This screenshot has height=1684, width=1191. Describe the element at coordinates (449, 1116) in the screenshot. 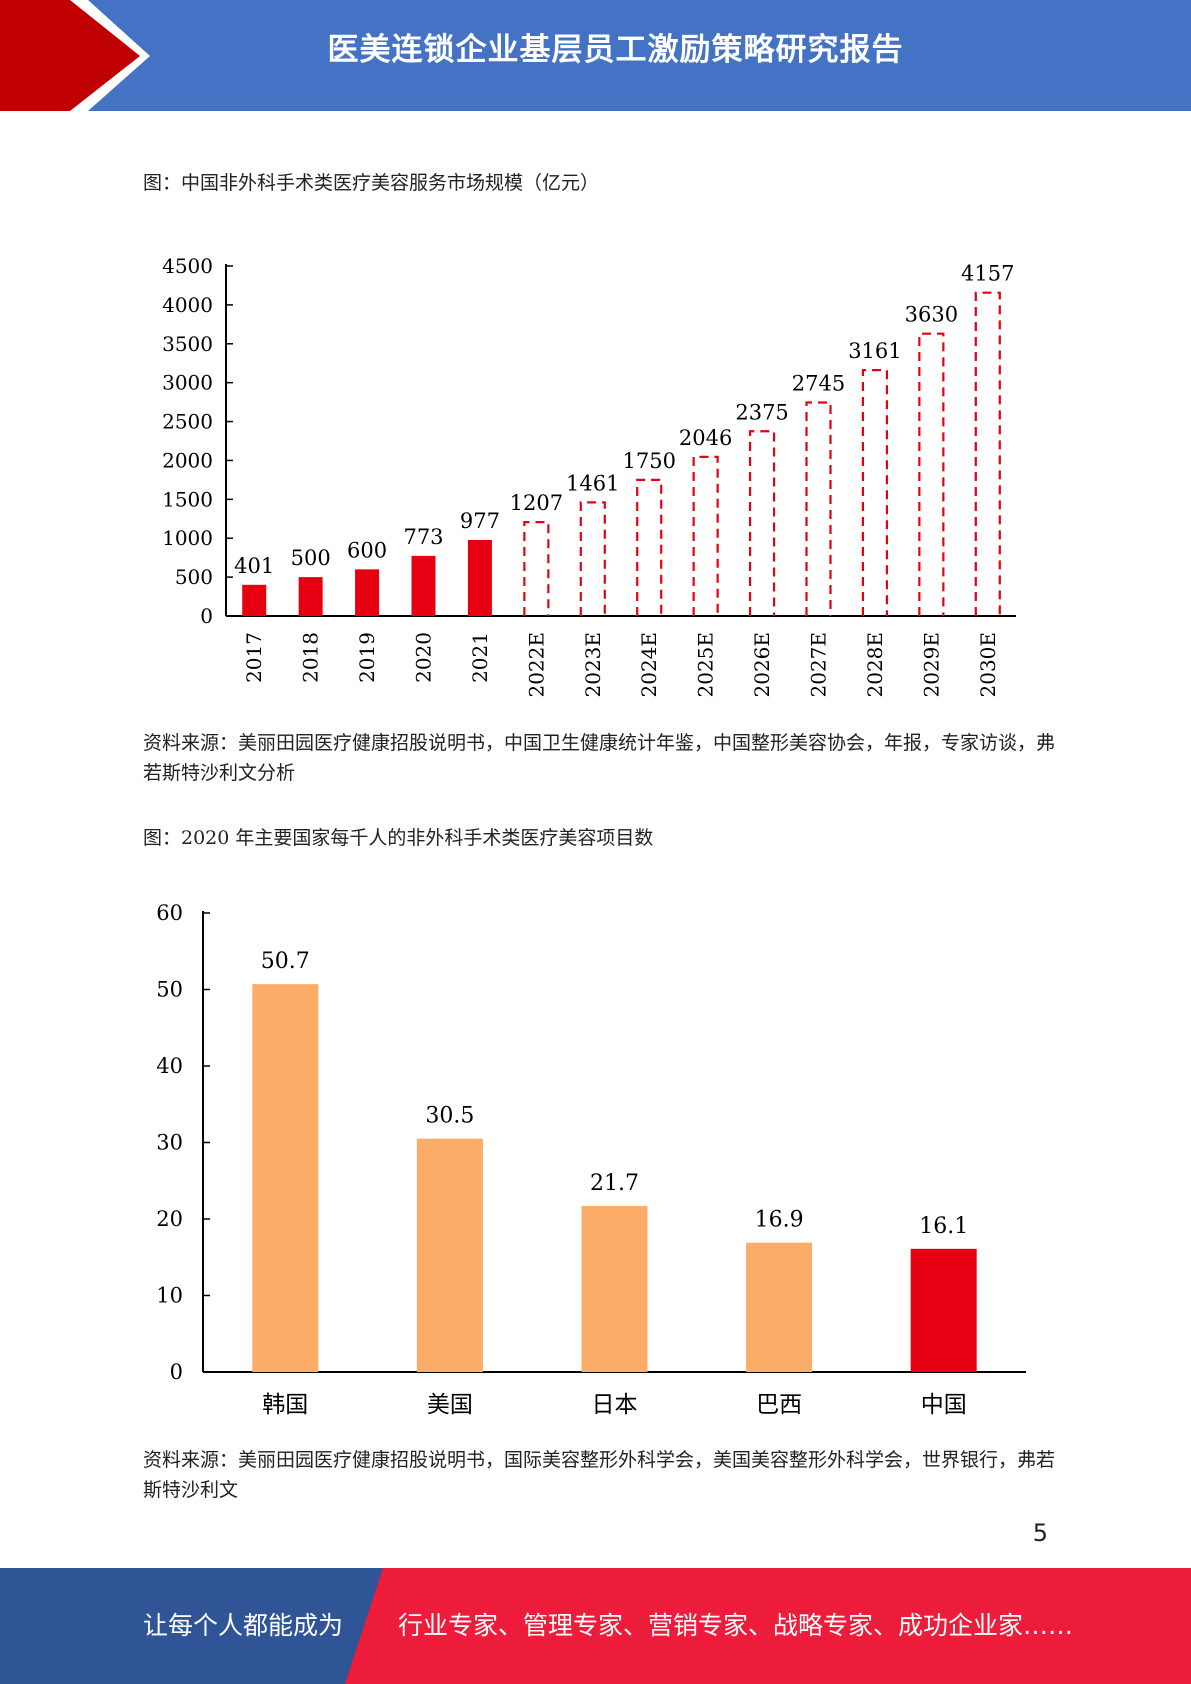

I see `data-label-美国: 30.5` at that location.